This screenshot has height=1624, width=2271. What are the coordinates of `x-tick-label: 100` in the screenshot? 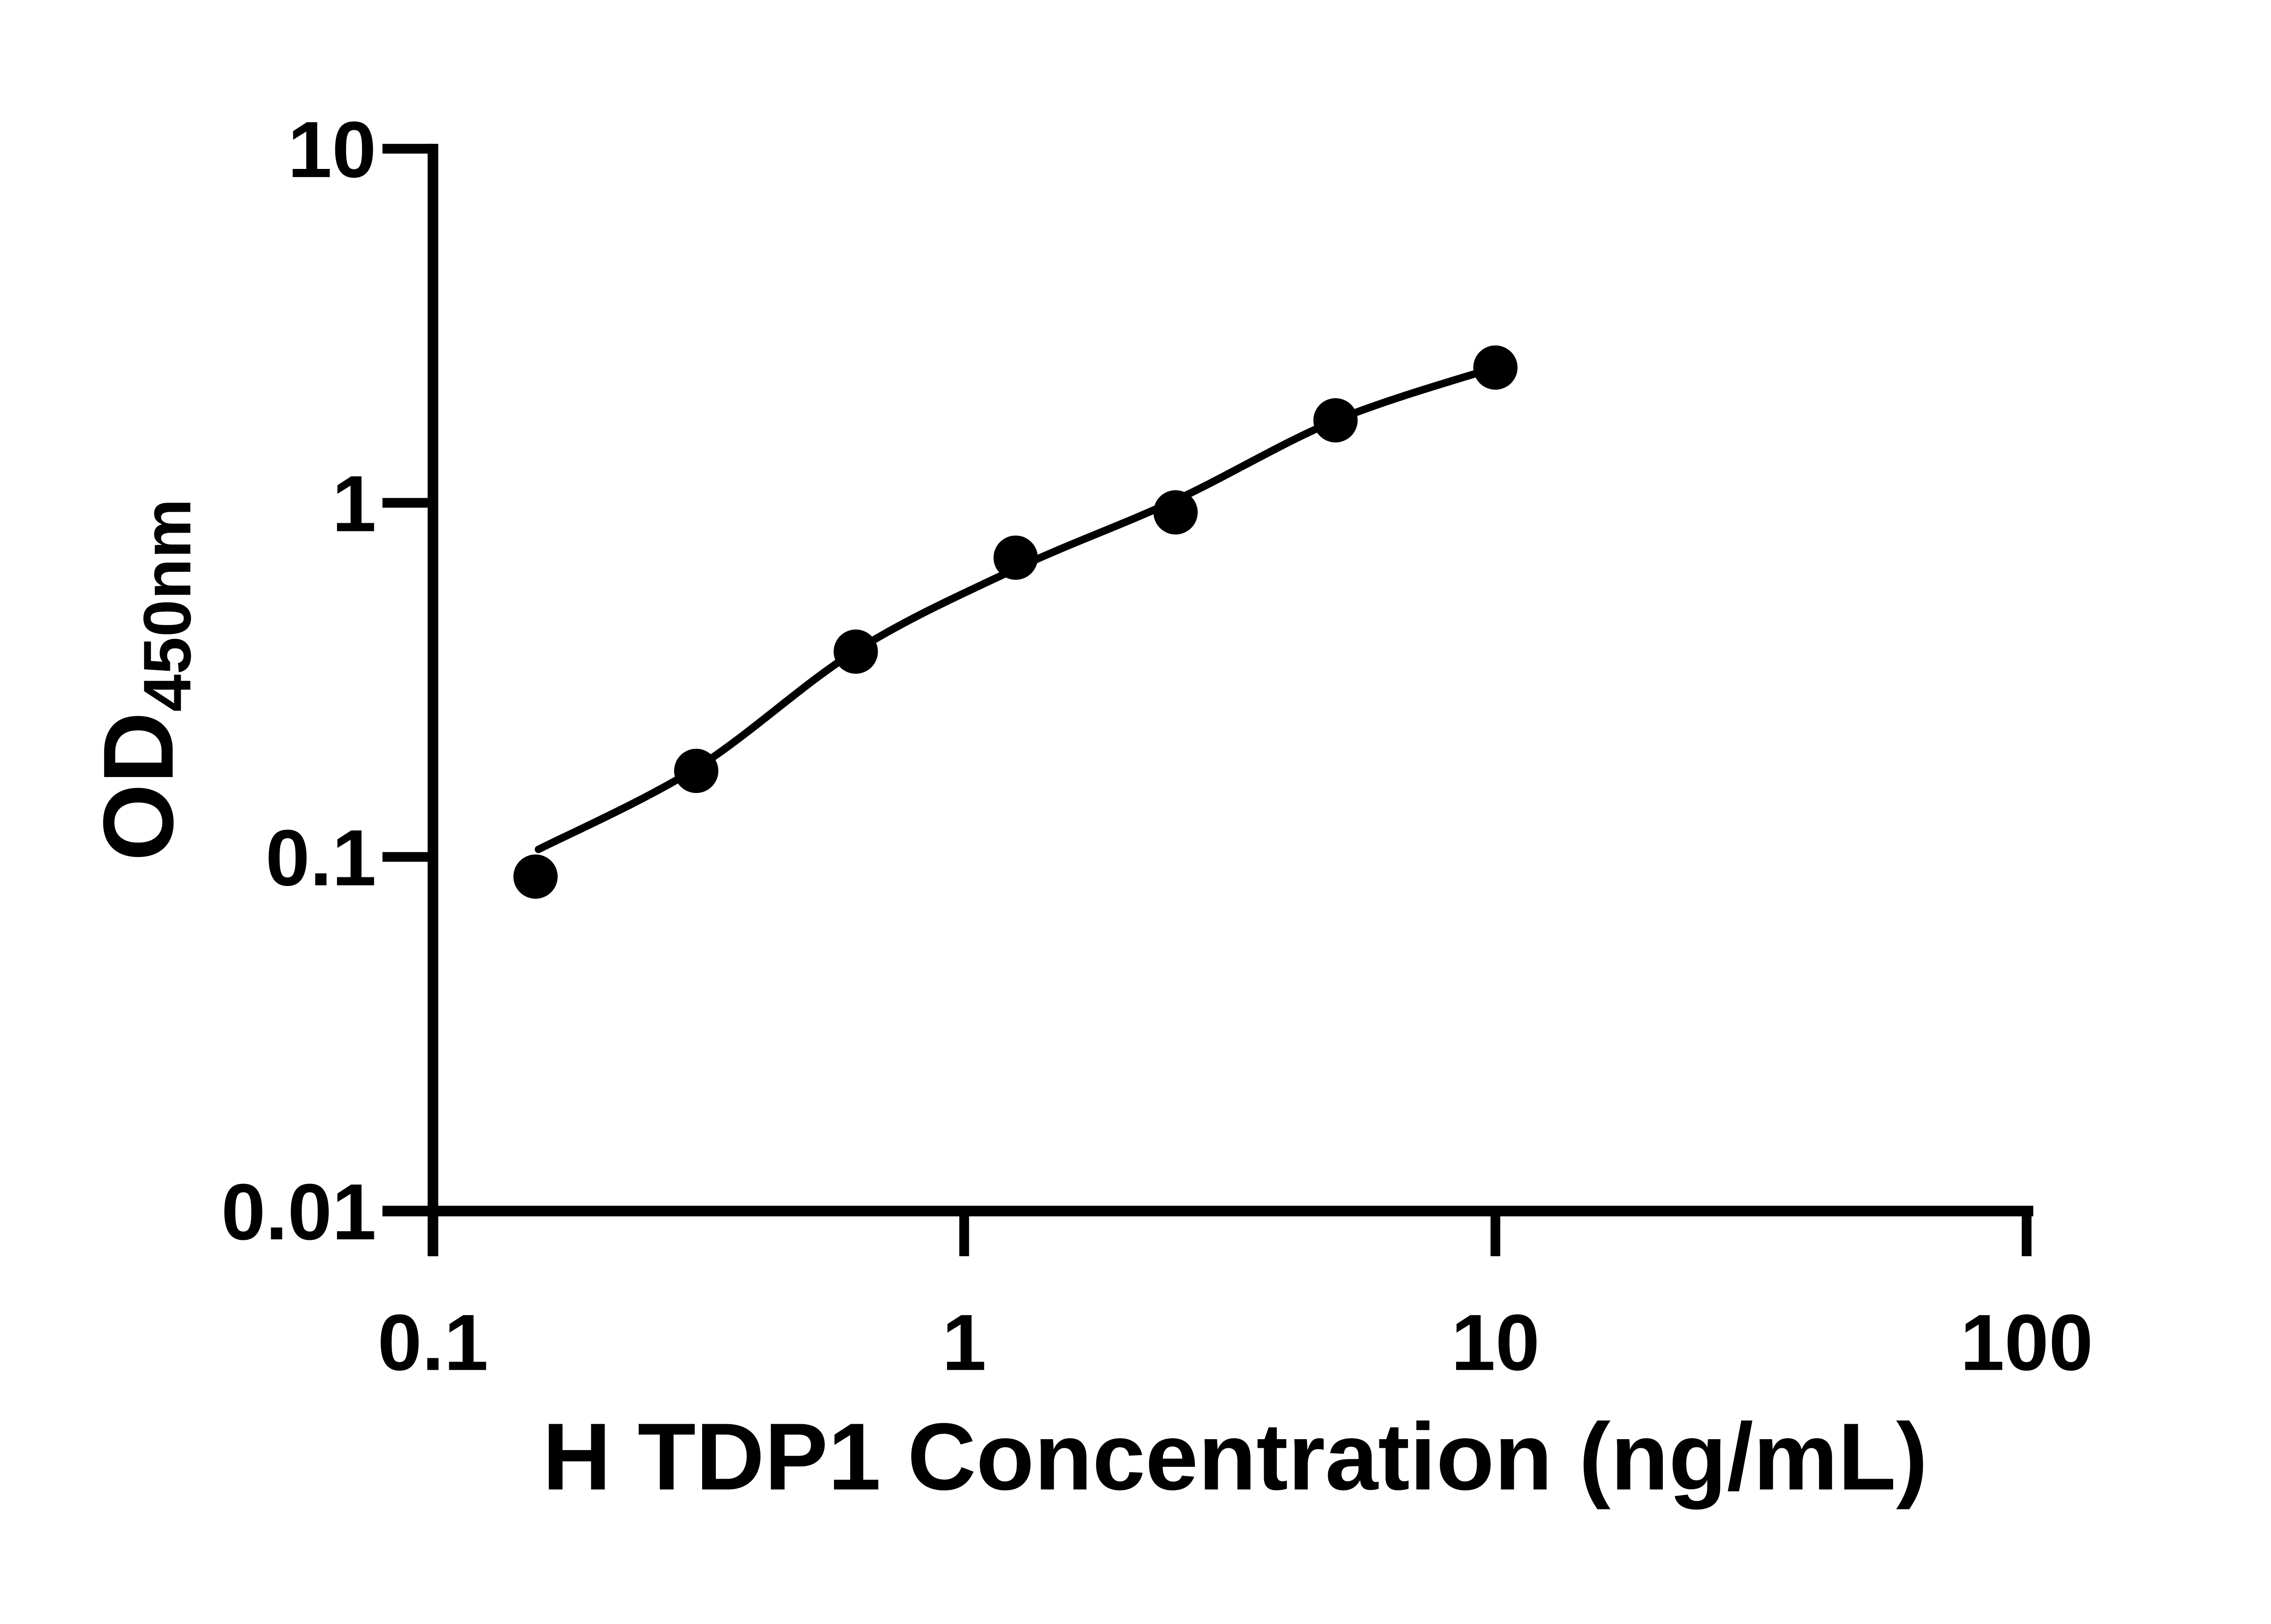 It's located at (2026, 1342).